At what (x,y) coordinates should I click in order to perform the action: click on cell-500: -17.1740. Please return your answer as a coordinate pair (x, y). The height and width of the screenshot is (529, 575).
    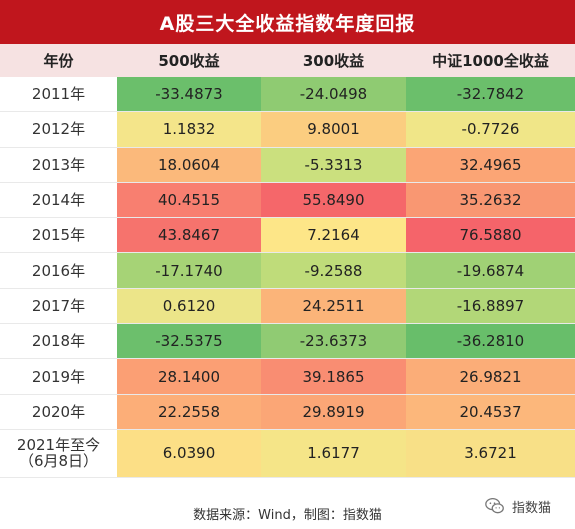
    Looking at the image, I should click on (189, 270).